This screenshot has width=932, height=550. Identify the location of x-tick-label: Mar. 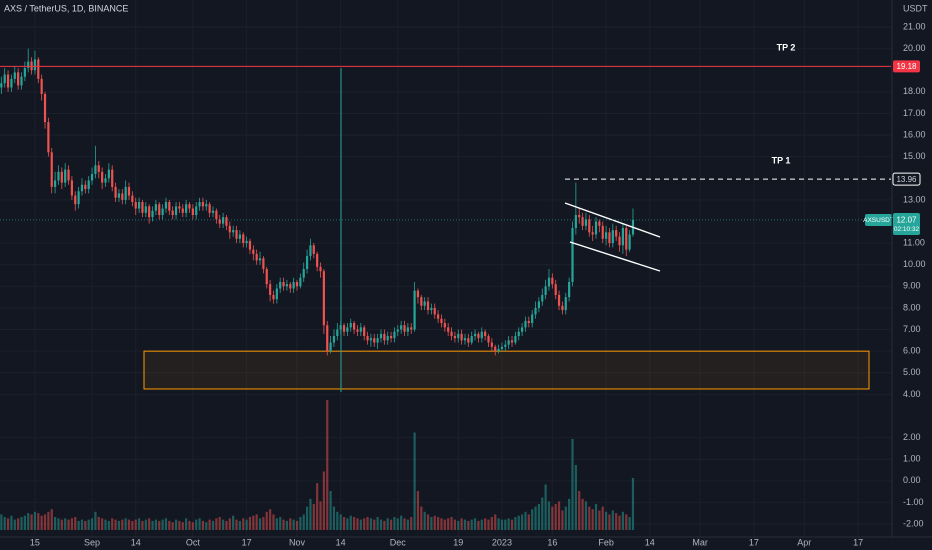
(700, 542).